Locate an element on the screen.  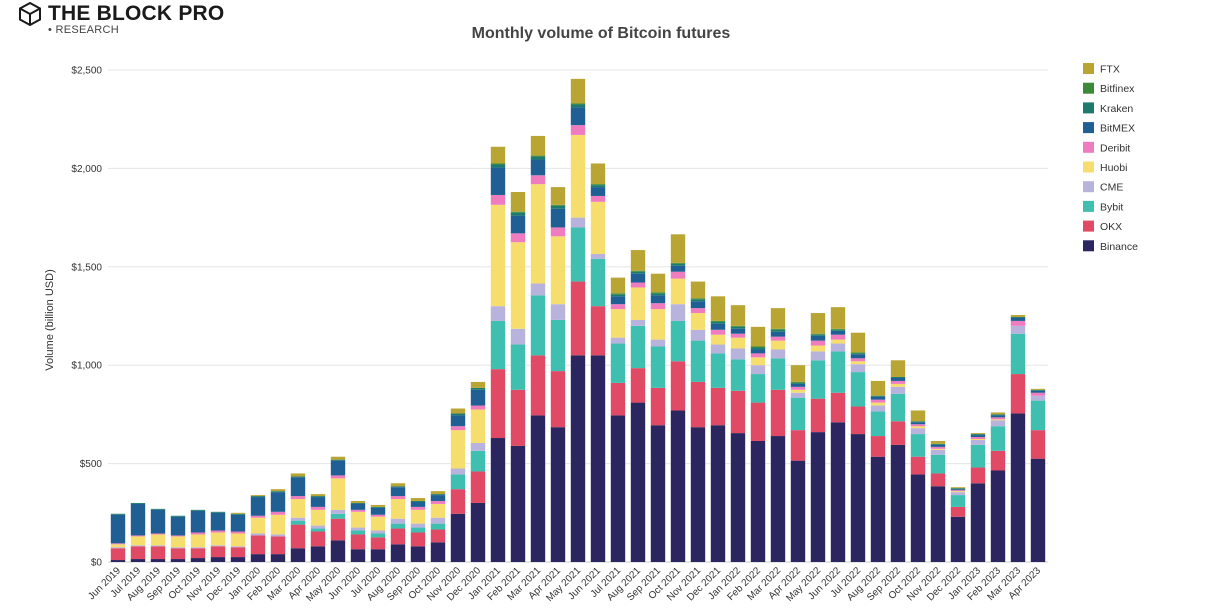
y-tick-label: $1,000 is located at coordinates (86, 366).